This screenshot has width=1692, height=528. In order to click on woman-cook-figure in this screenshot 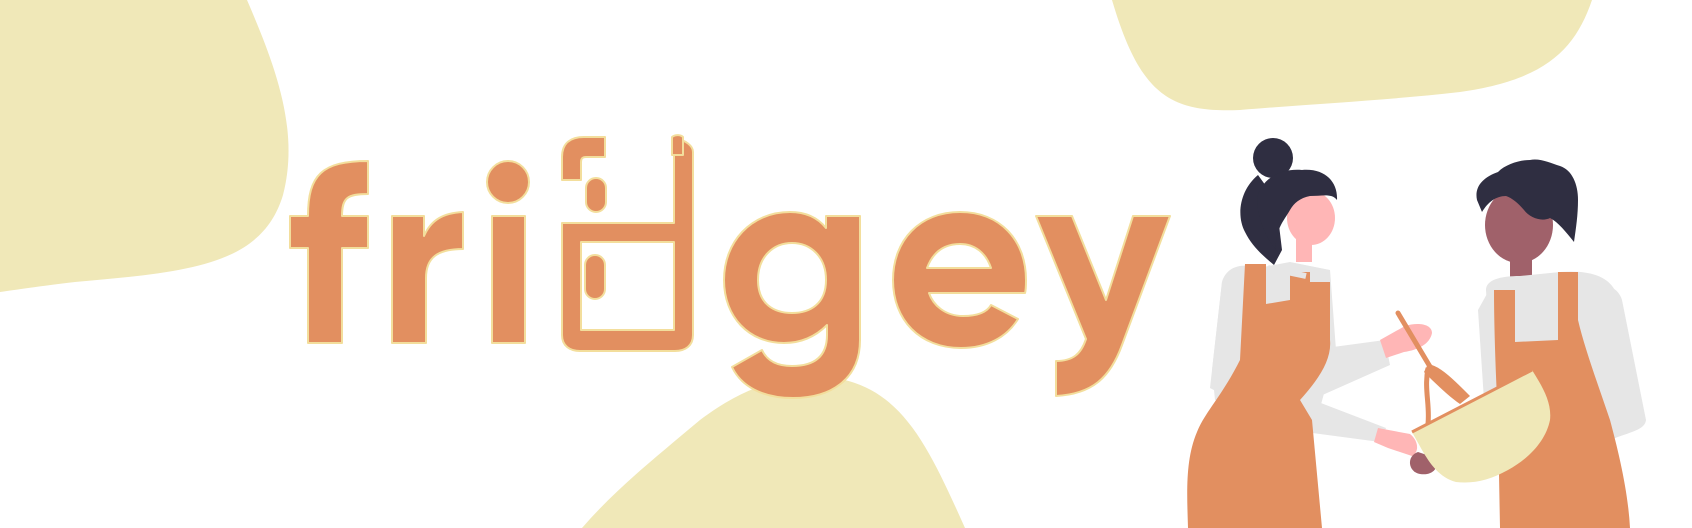, I will do `click(1309, 333)`.